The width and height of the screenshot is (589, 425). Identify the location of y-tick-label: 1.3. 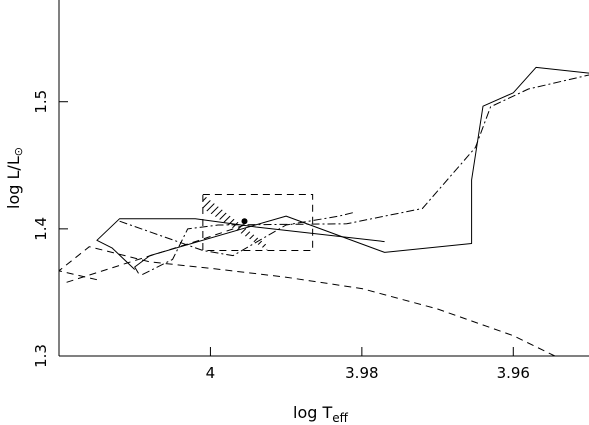
(41, 356).